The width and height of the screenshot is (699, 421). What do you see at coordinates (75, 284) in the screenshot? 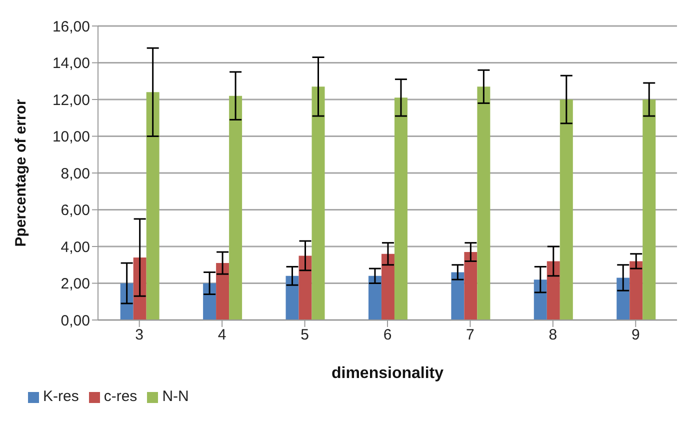
I see `y-tick-label: 2,00` at bounding box center [75, 284].